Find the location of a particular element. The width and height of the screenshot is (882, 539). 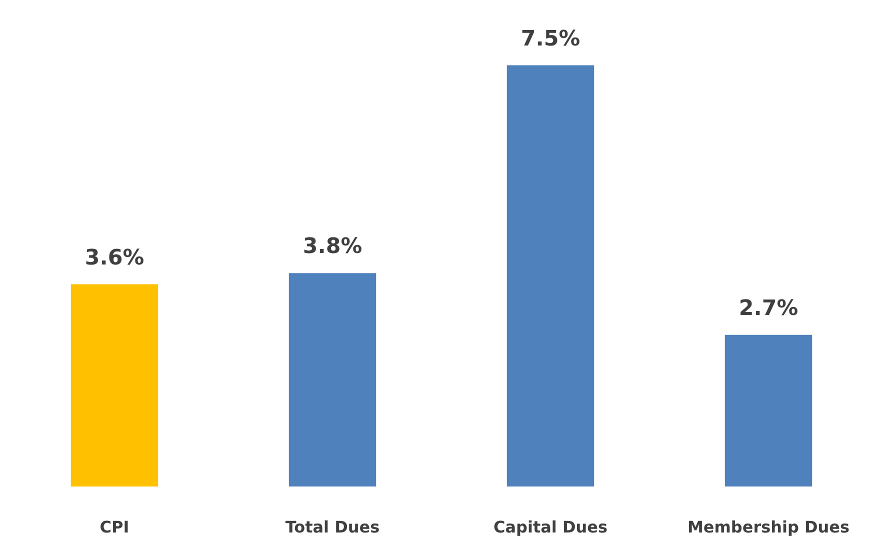

x-tick-label: Membership Dues is located at coordinates (768, 527).